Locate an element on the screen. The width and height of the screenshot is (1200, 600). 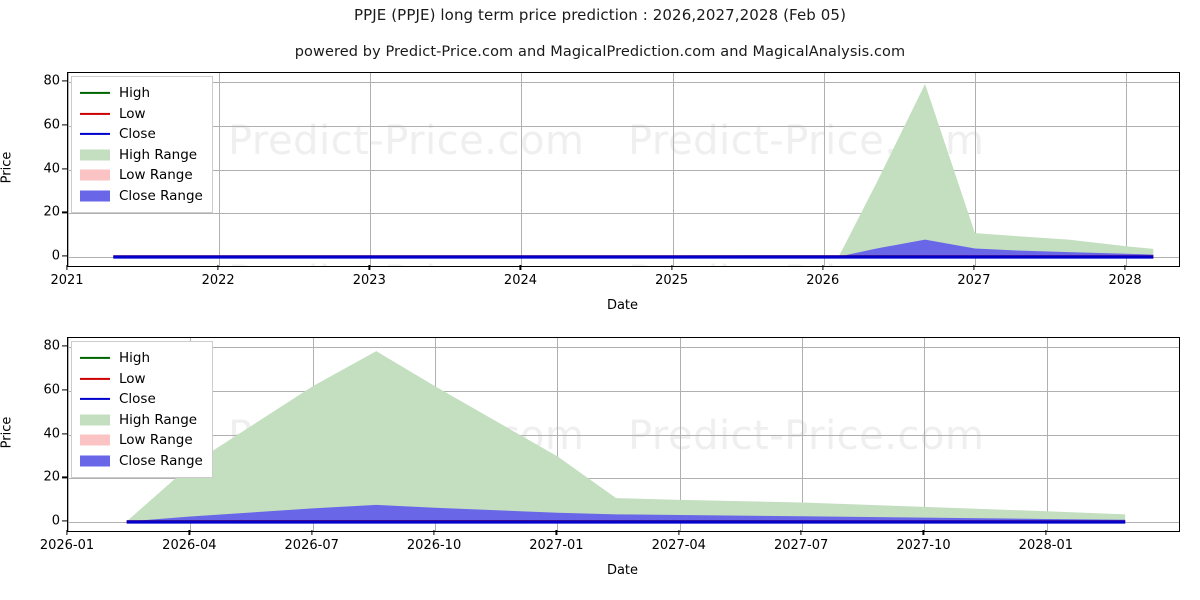
x-axis-tick-label: 2026-07 is located at coordinates (311, 545).